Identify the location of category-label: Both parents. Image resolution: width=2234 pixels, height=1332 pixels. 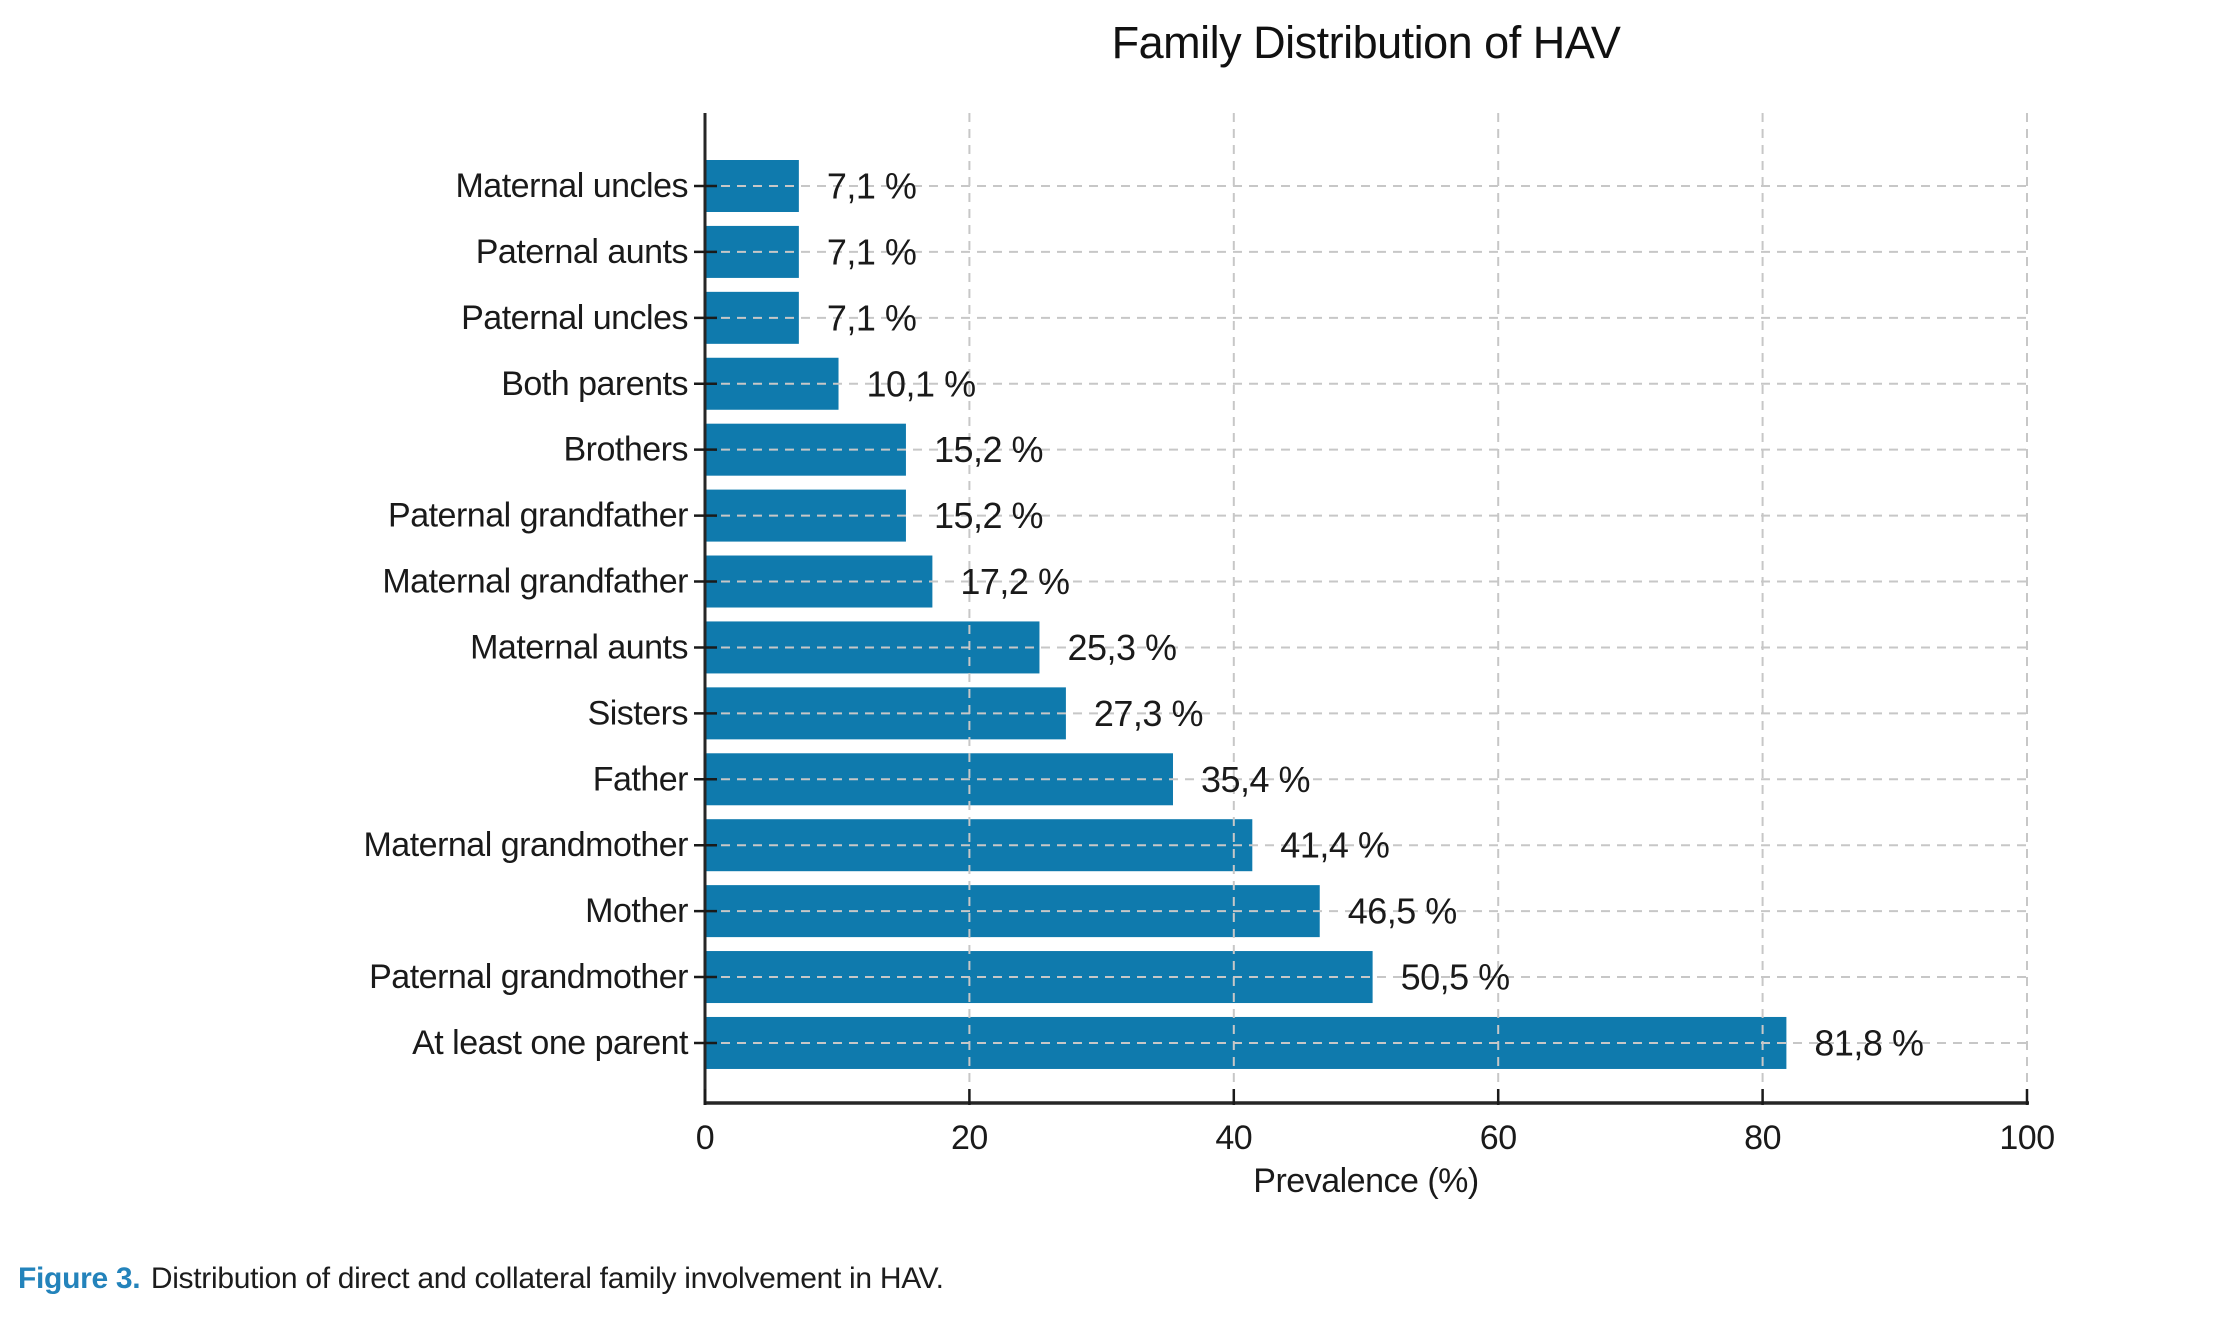
(594, 384).